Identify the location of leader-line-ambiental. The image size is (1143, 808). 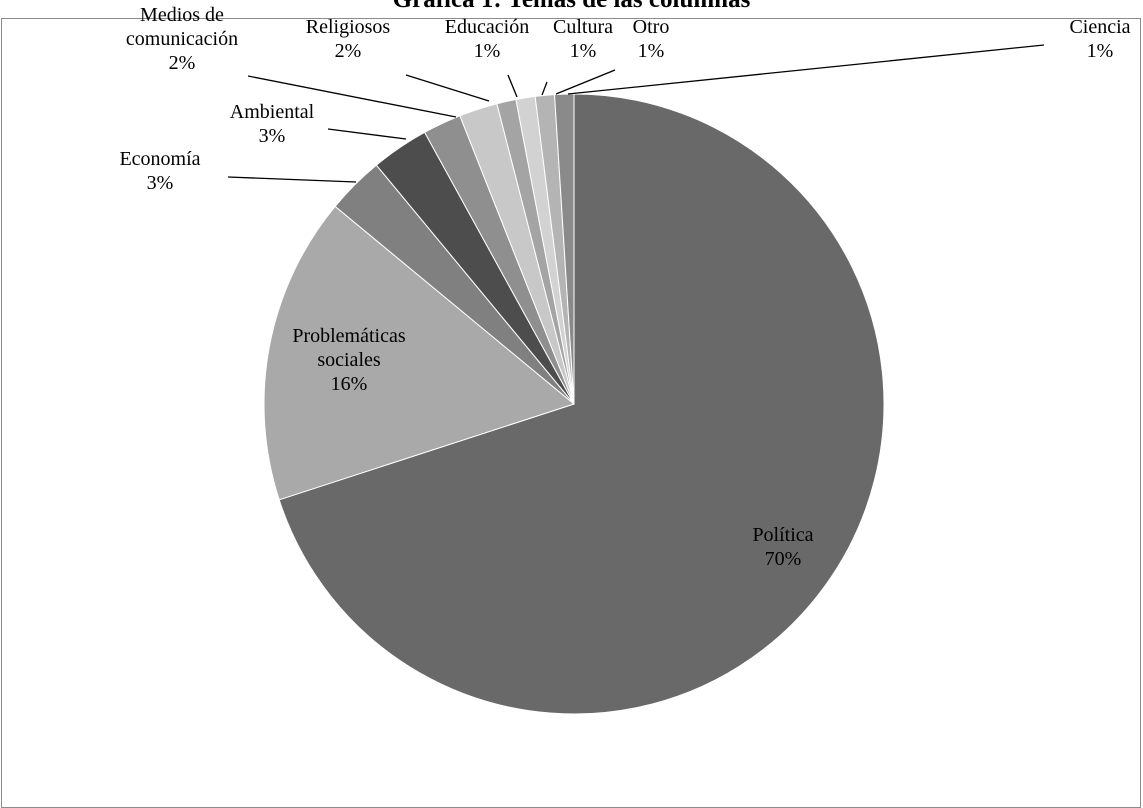
(367, 134).